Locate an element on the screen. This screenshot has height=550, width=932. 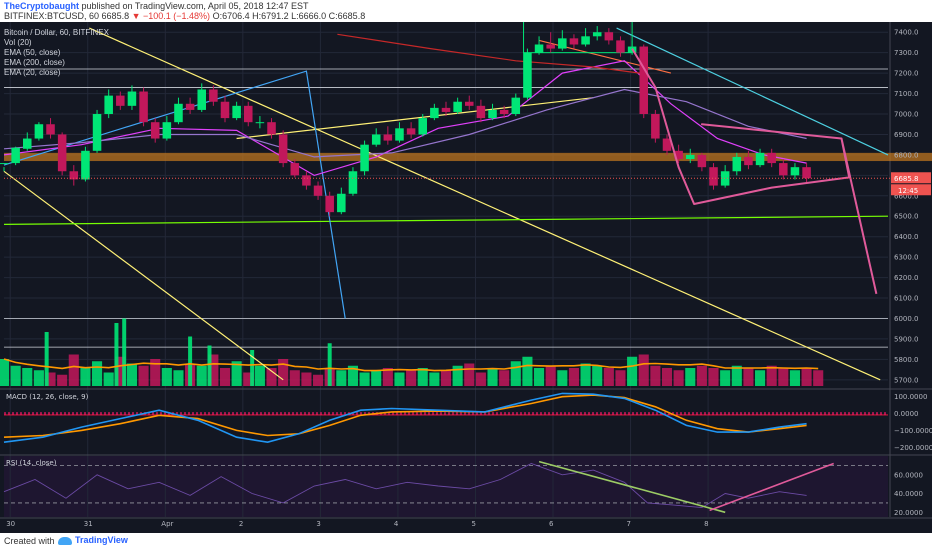
legend-vol: Vol (20) is located at coordinates (18, 42).